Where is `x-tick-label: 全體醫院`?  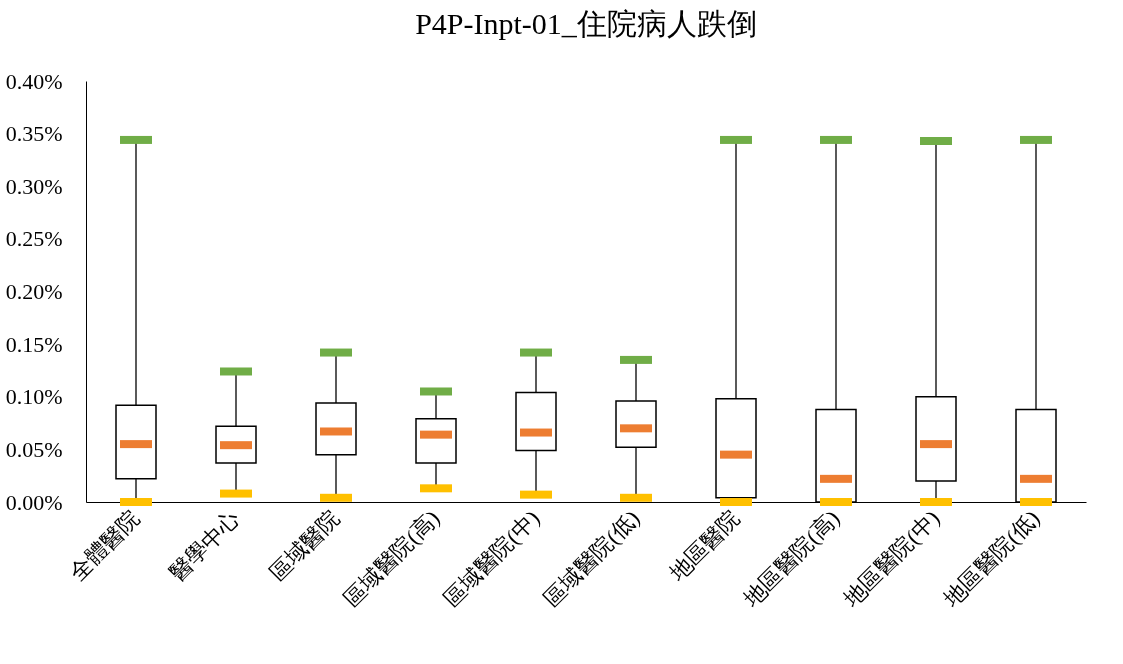 x-tick-label: 全體醫院 is located at coordinates (104, 545).